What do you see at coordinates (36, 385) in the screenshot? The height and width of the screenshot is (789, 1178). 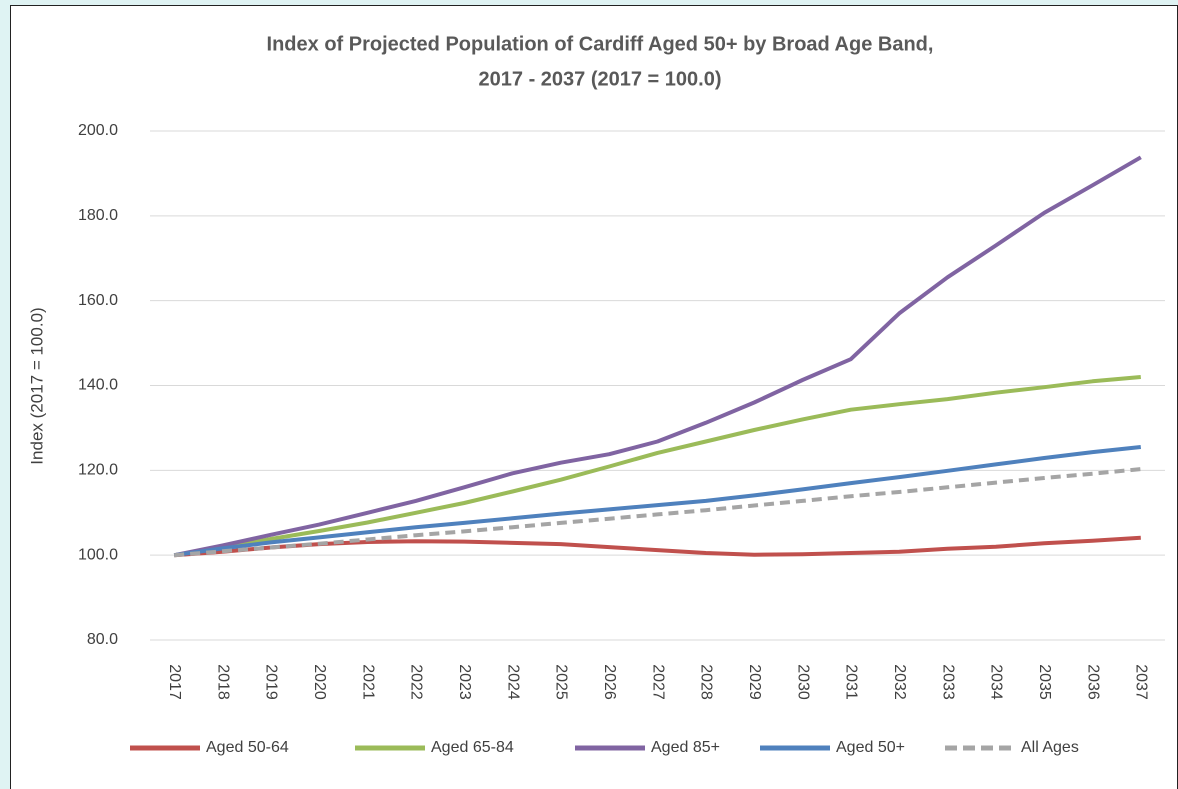 I see `y-axis-label: Index (2017 = 100.0)` at bounding box center [36, 385].